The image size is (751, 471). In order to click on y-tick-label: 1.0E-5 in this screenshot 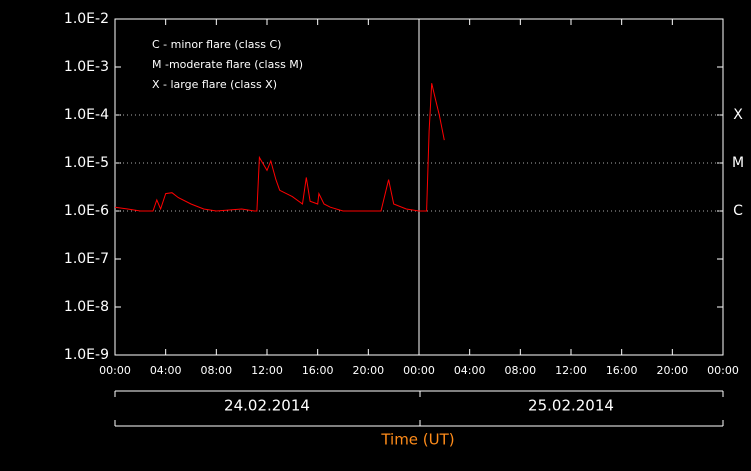, I will do `click(86, 163)`.